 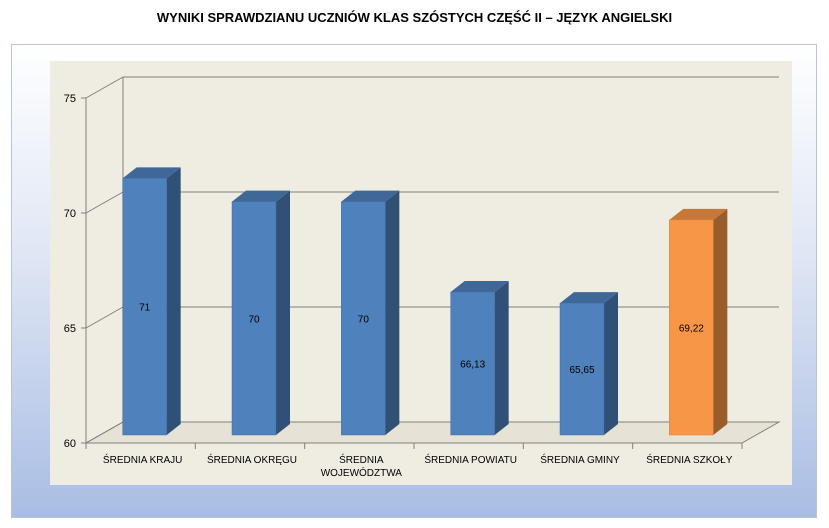 What do you see at coordinates (70, 99) in the screenshot?
I see `y-tick-label: 75` at bounding box center [70, 99].